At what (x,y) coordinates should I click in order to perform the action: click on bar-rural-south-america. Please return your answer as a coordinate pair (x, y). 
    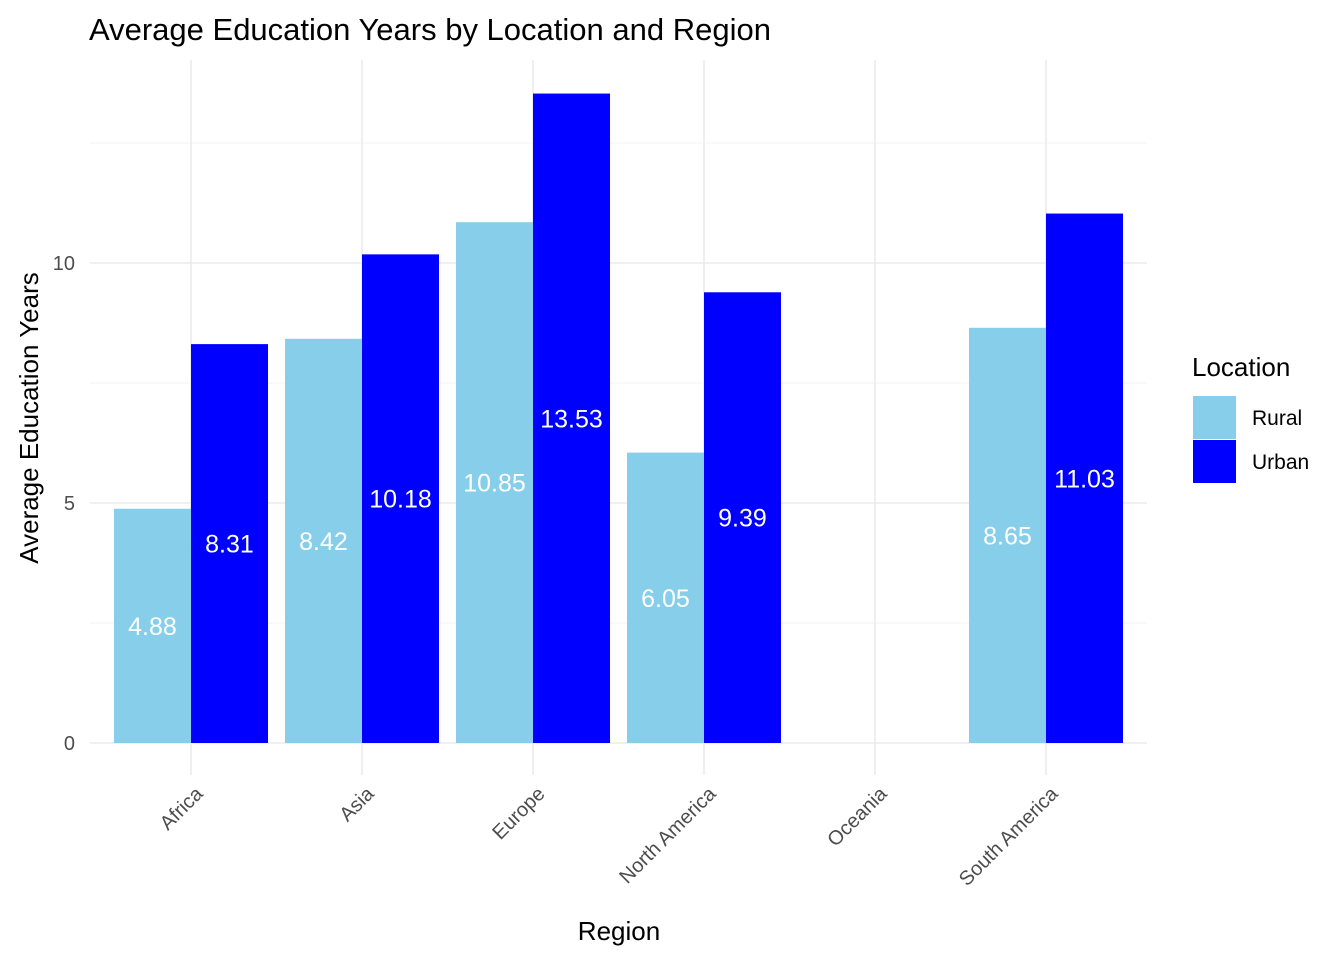
    Looking at the image, I should click on (1007, 535).